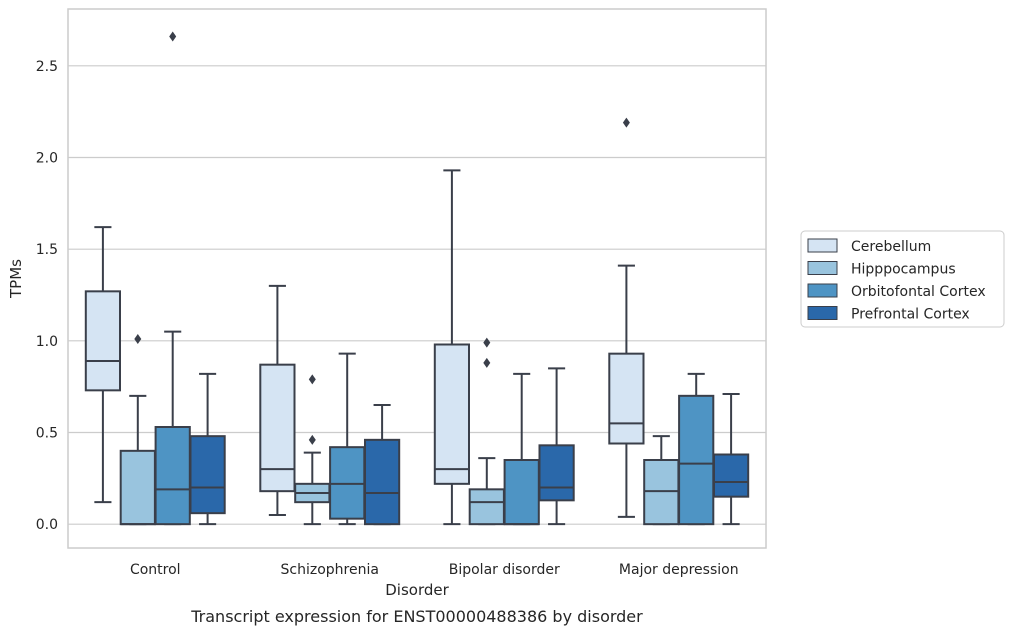 This screenshot has width=1014, height=634. Describe the element at coordinates (16, 279) in the screenshot. I see `y-axis-label: TPMs` at that location.